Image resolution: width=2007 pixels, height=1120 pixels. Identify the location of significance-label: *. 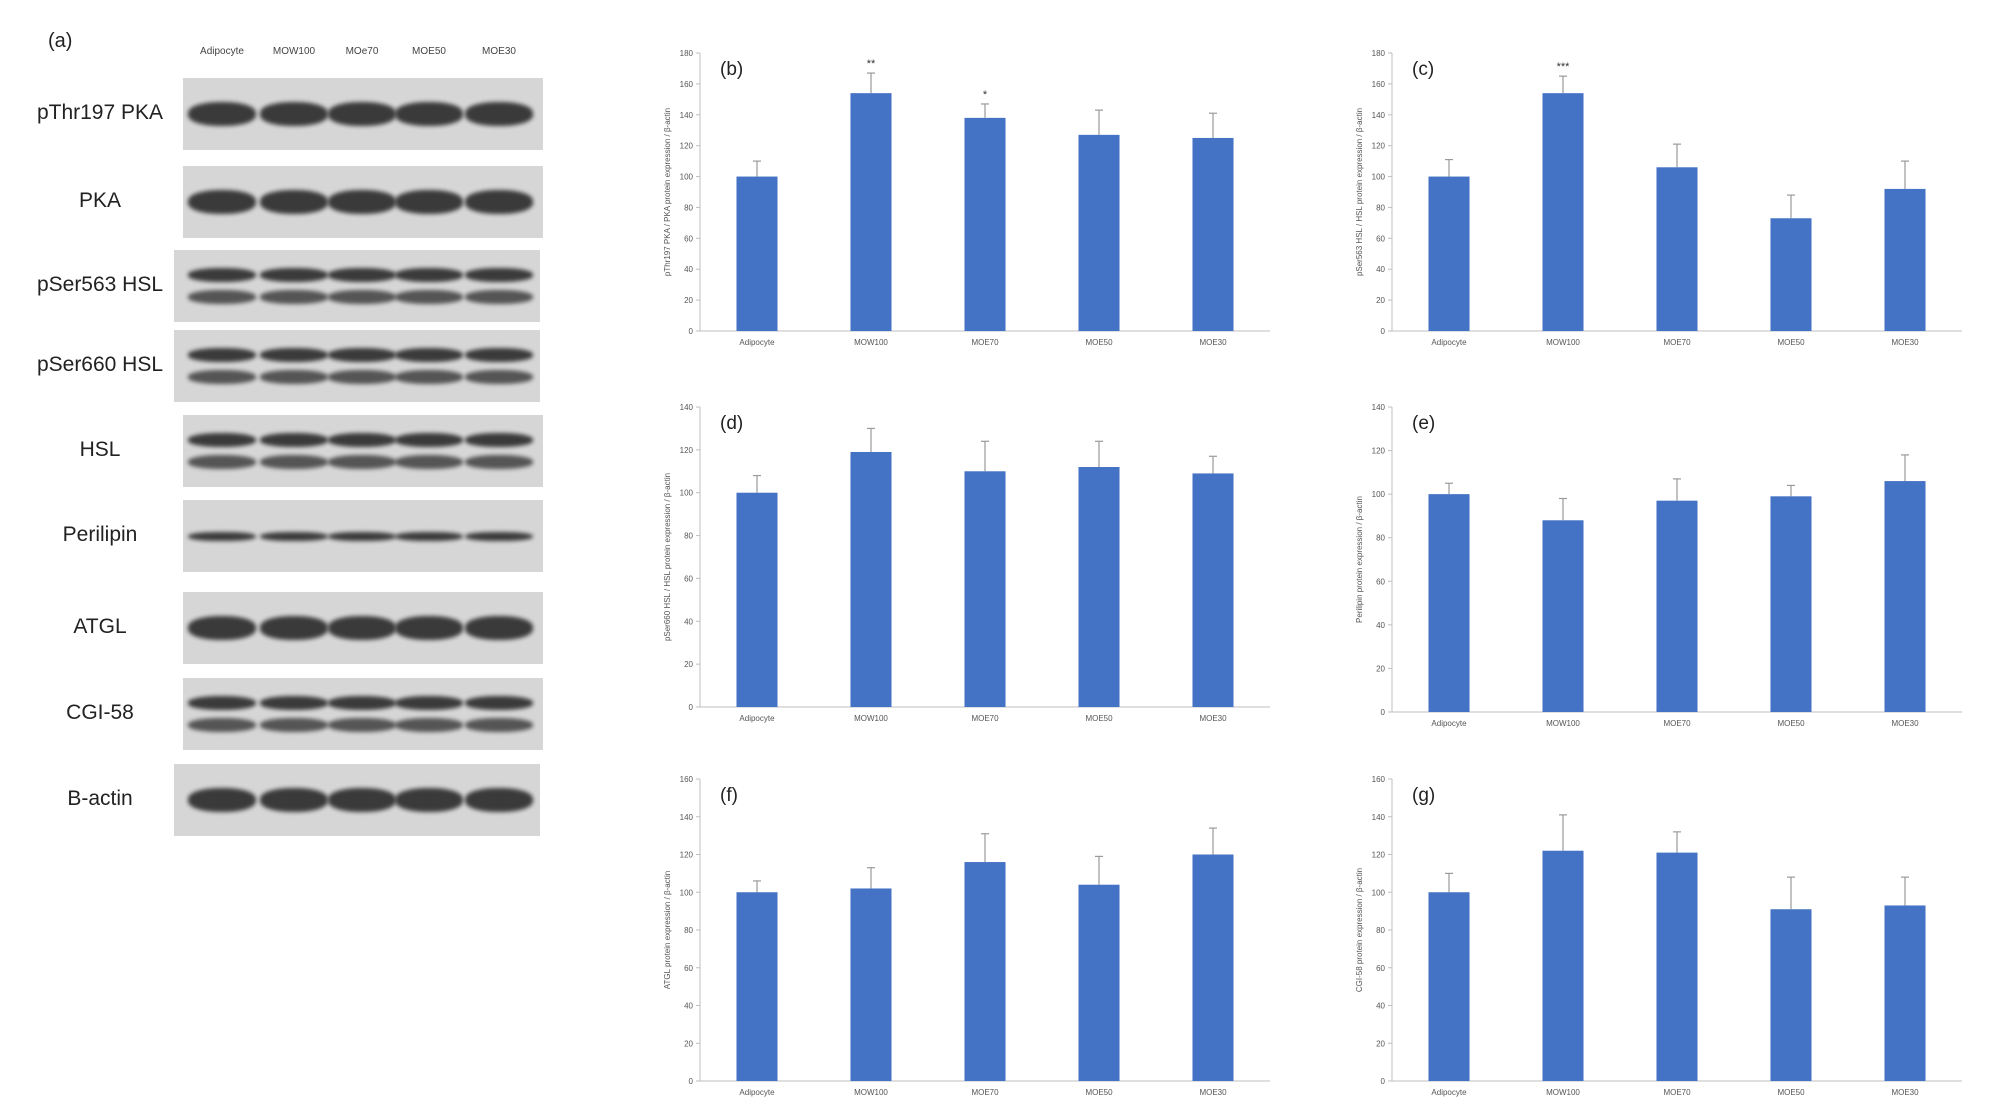
(985, 95).